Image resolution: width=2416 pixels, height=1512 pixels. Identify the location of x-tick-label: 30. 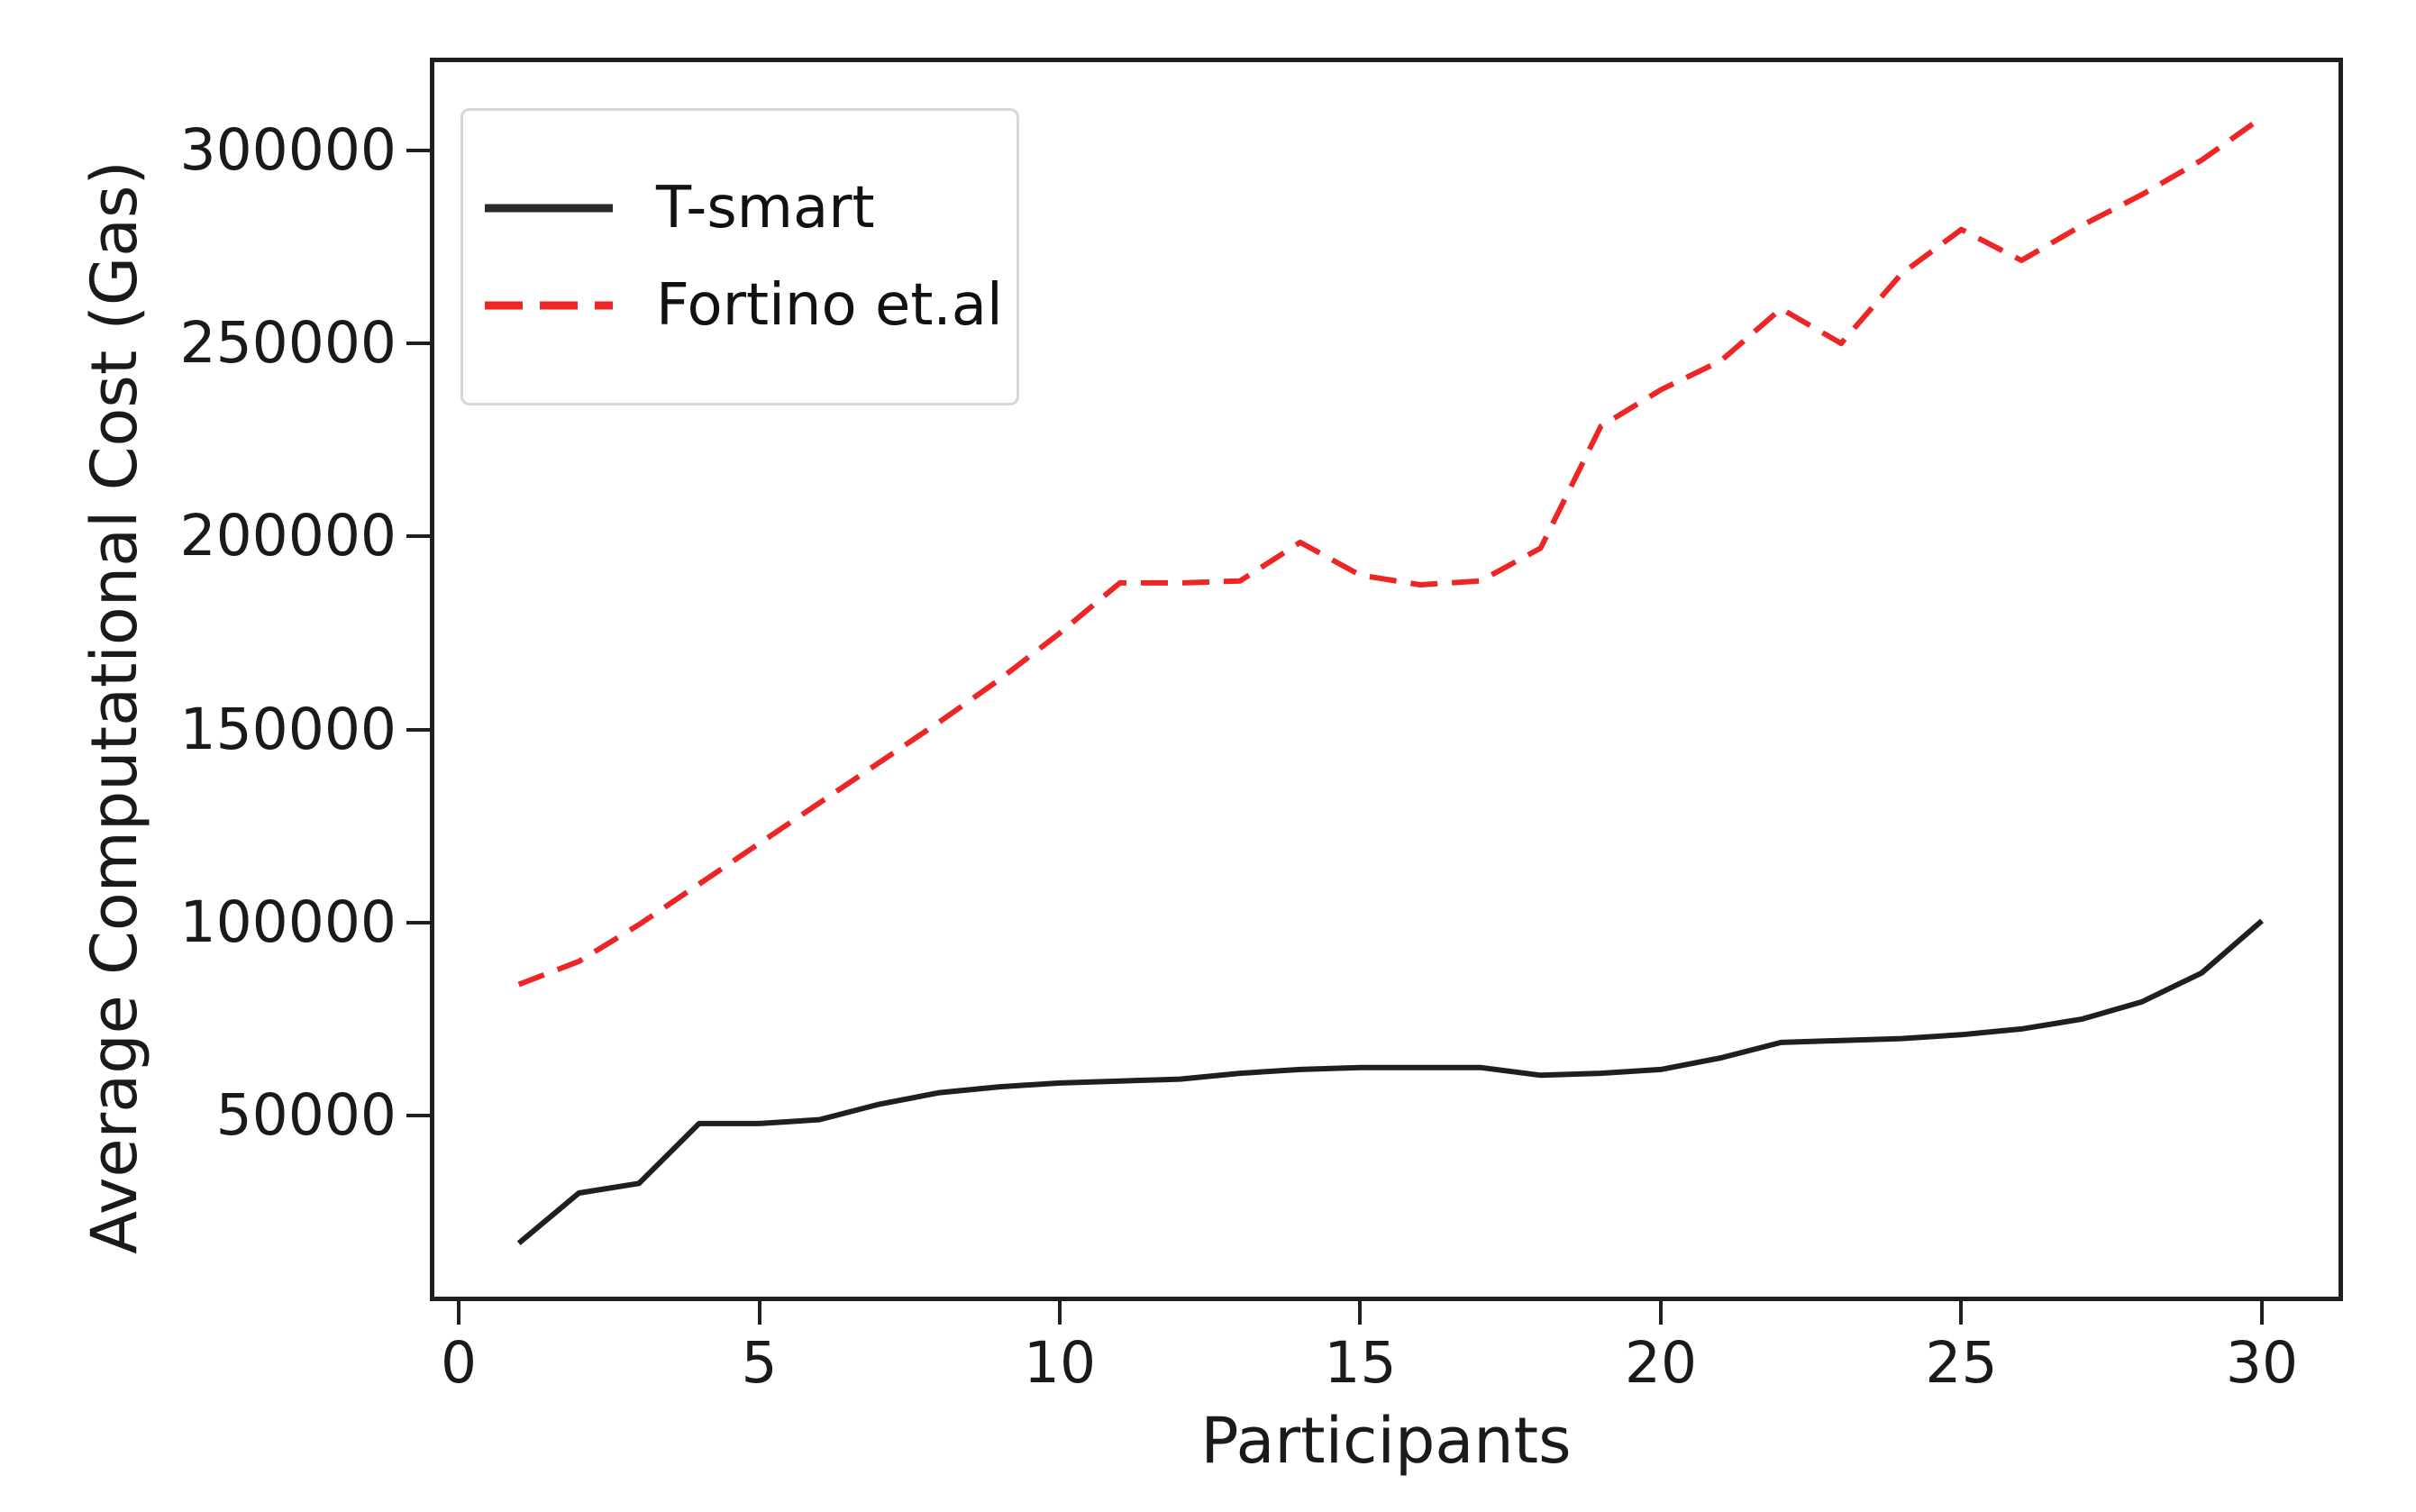
(2262, 1363).